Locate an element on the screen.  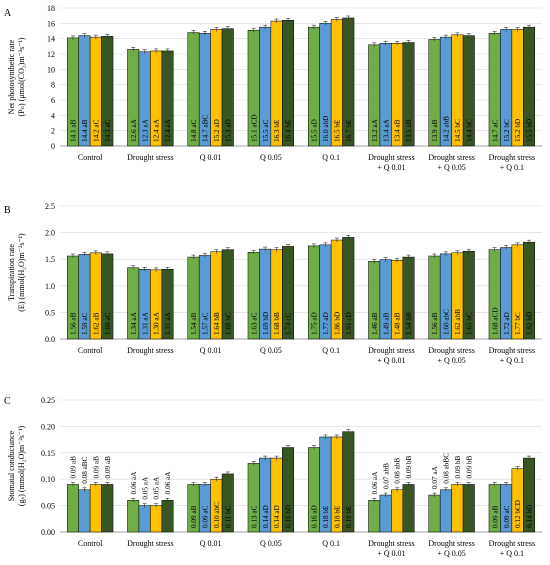
data-label: 0.11 bC is located at coordinates (228, 516).